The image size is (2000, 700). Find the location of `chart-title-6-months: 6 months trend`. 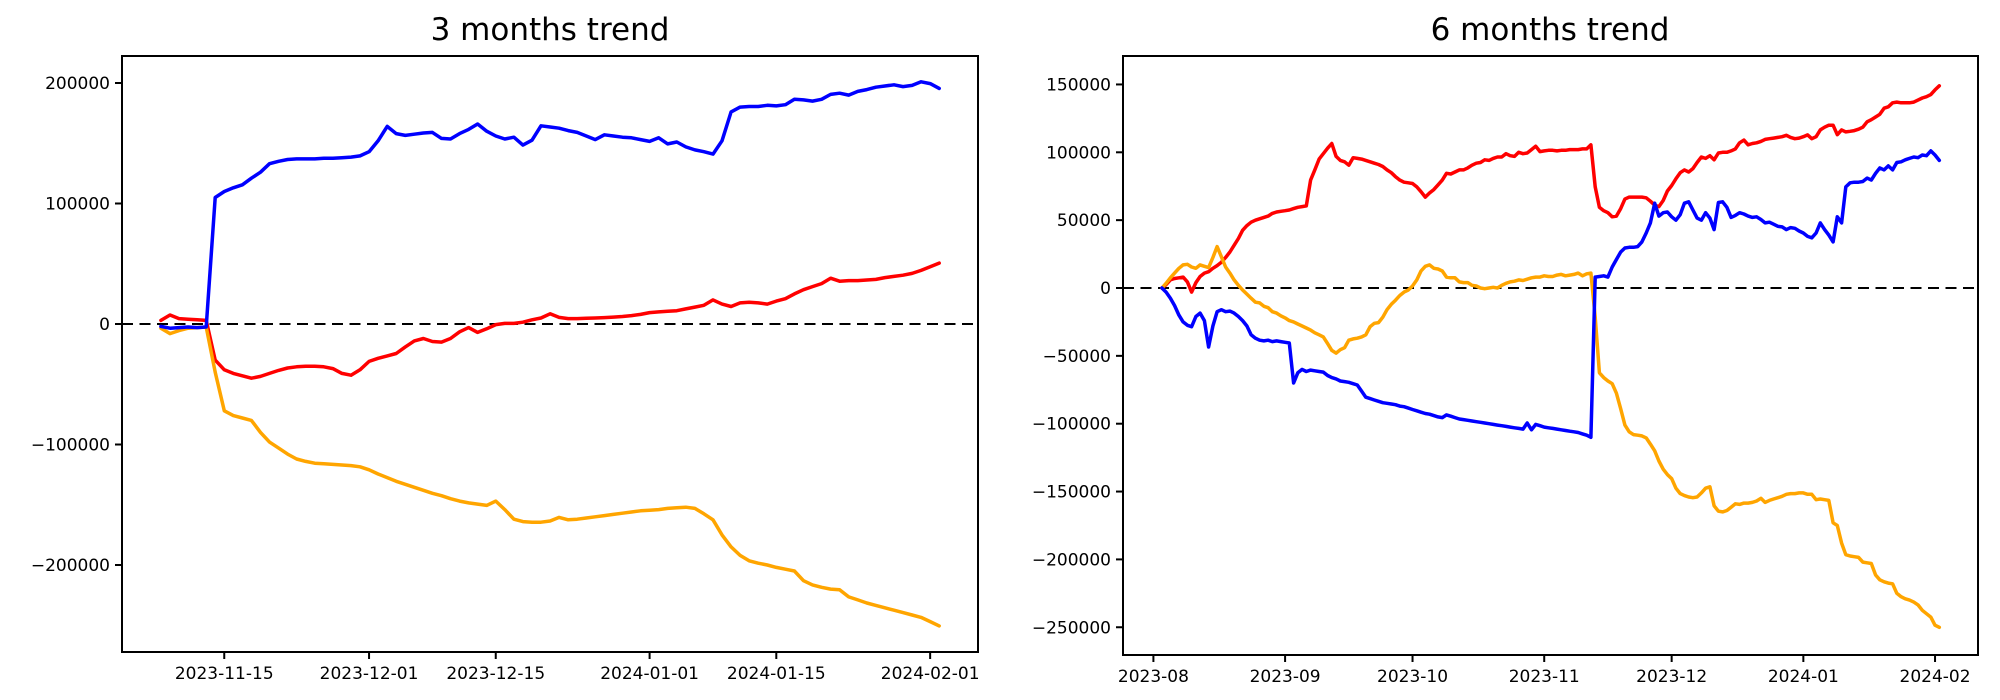

chart-title-6-months: 6 months trend is located at coordinates (1550, 30).